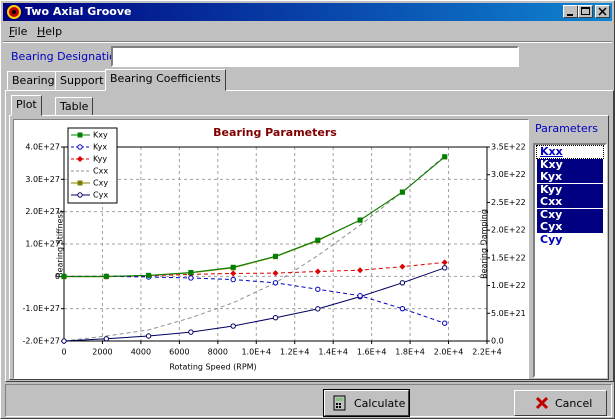 The image size is (615, 419). What do you see at coordinates (102, 352) in the screenshot?
I see `x-tick-label: 2000` at bounding box center [102, 352].